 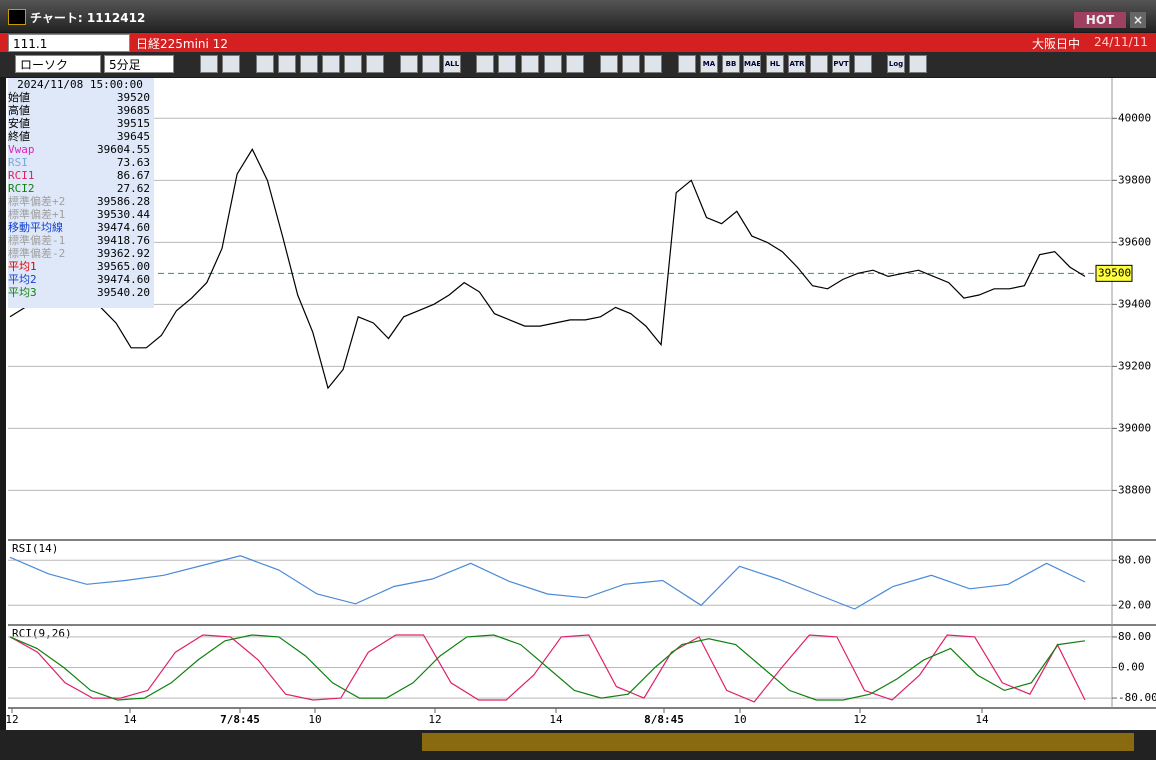 I want to click on info-value: 73.63, so click(x=133, y=162).